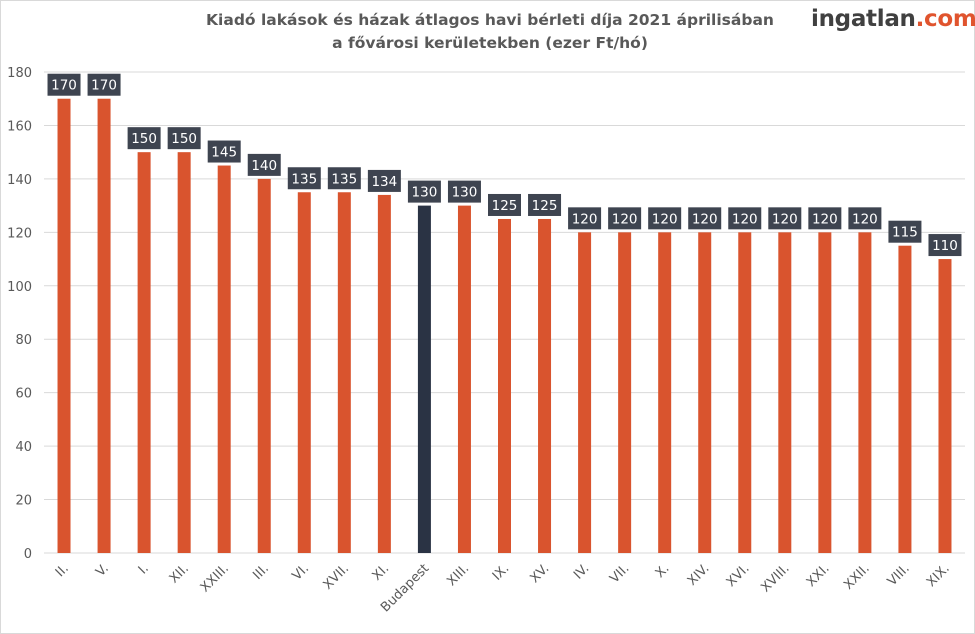 This screenshot has width=975, height=634. I want to click on ingatlan-logo: ingatlan.com, so click(893, 19).